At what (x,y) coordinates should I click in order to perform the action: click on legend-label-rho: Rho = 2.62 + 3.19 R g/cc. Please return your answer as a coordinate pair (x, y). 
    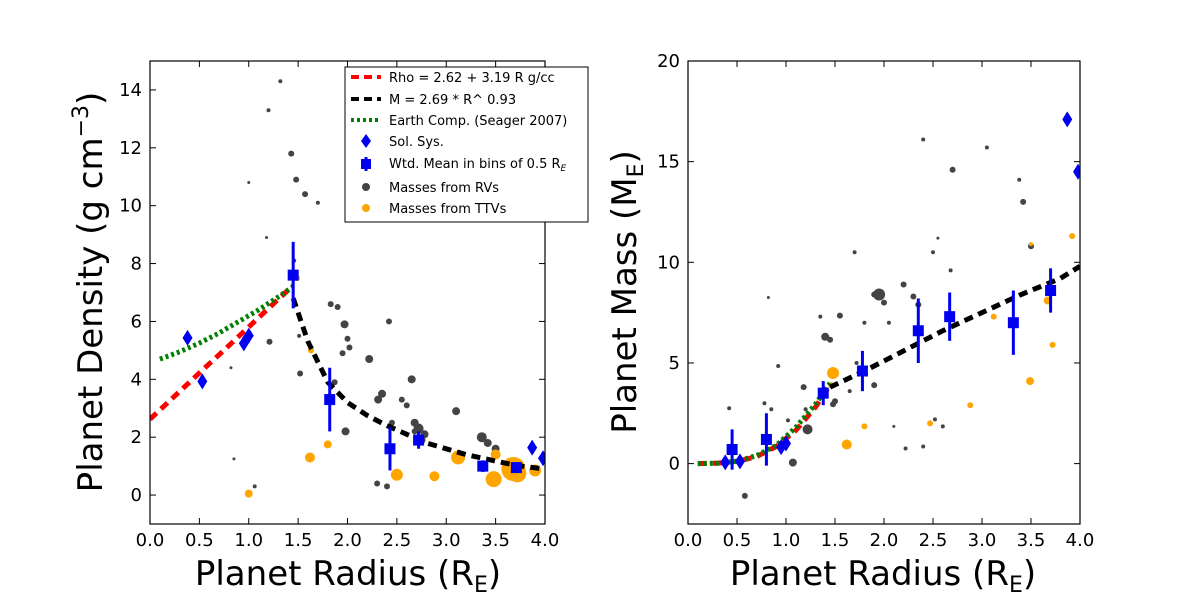
    Looking at the image, I should click on (472, 78).